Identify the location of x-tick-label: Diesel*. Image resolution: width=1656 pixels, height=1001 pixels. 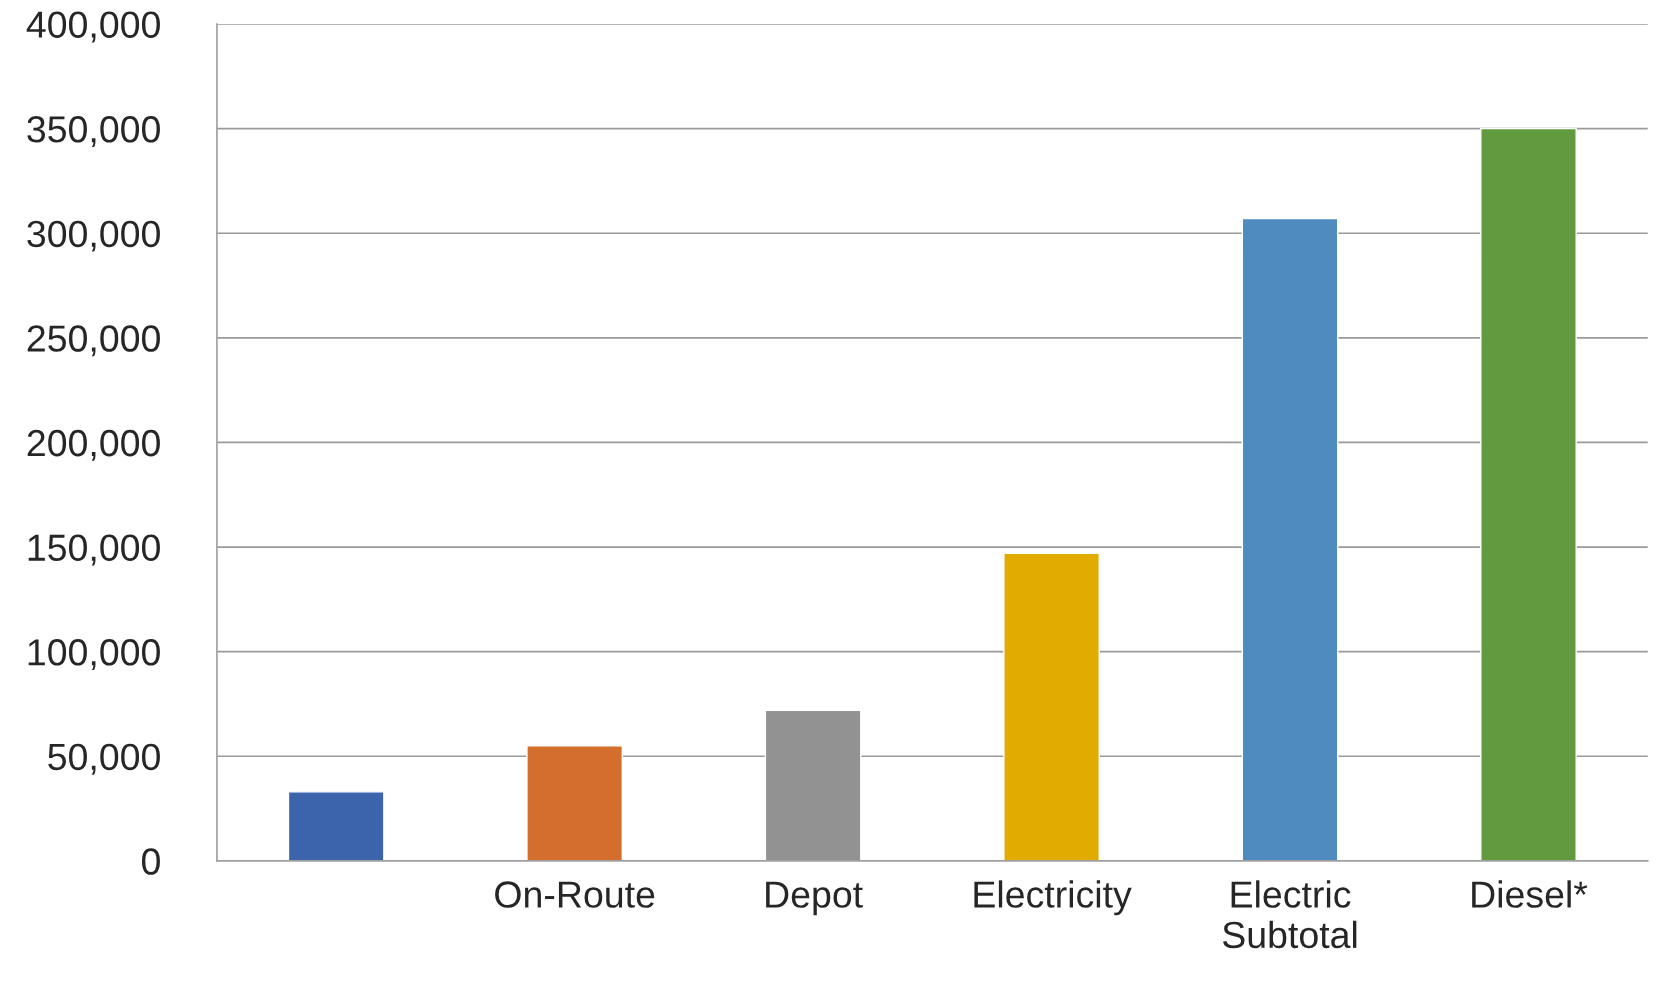
(1530, 894).